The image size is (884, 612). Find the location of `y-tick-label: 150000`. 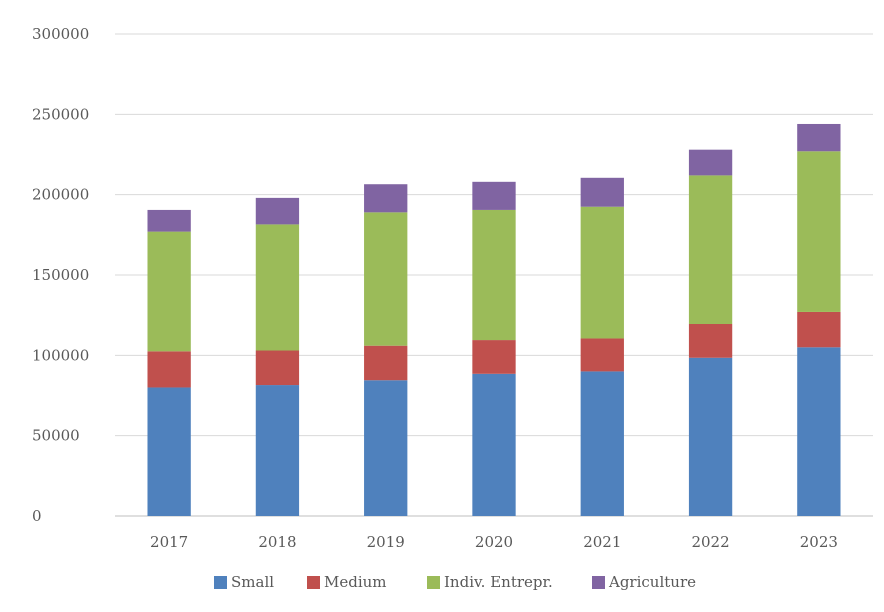

y-tick-label: 150000 is located at coordinates (60, 275).